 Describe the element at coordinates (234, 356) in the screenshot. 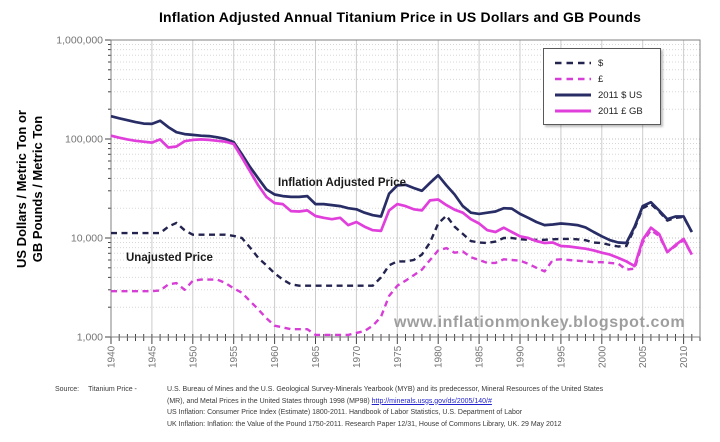

I see `svg-text: 1955` at that location.